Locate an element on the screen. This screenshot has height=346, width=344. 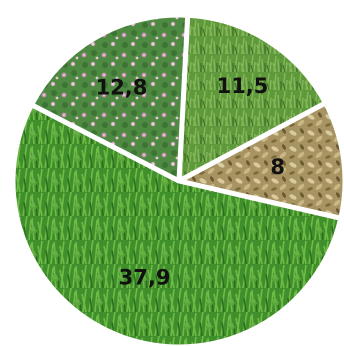
pie-data-label-3: 37,9 is located at coordinates (145, 278).